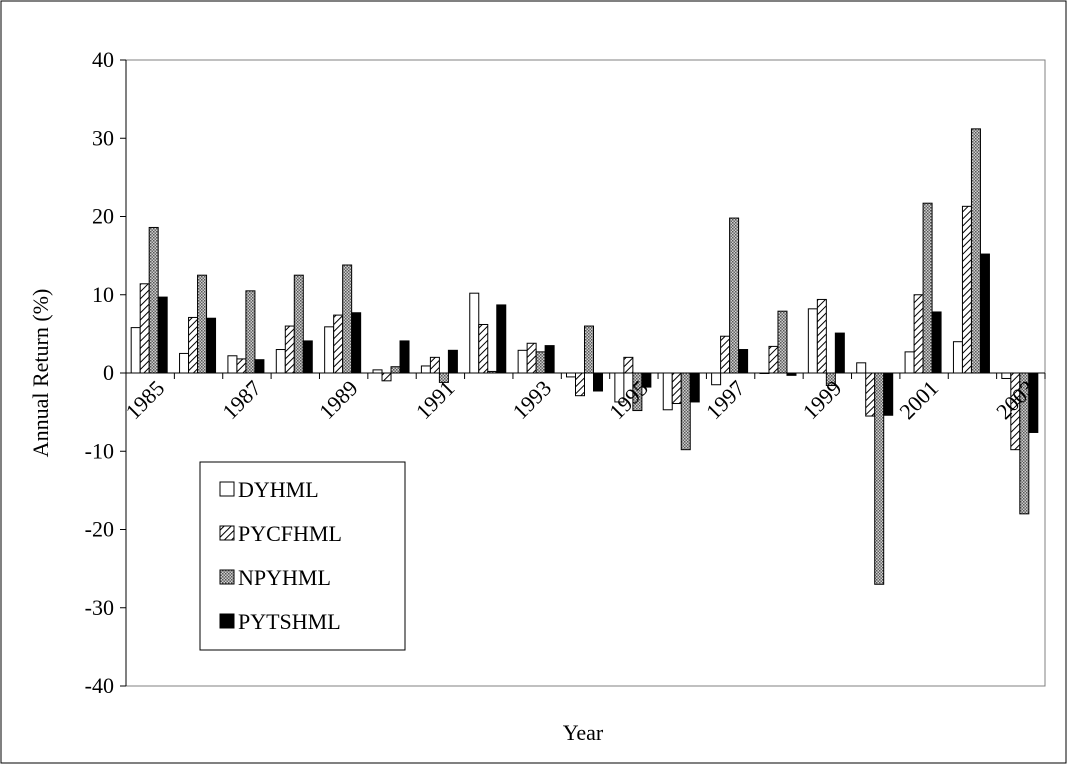 This screenshot has height=764, width=1067. I want to click on y-tick-label: -20, so click(99, 529).